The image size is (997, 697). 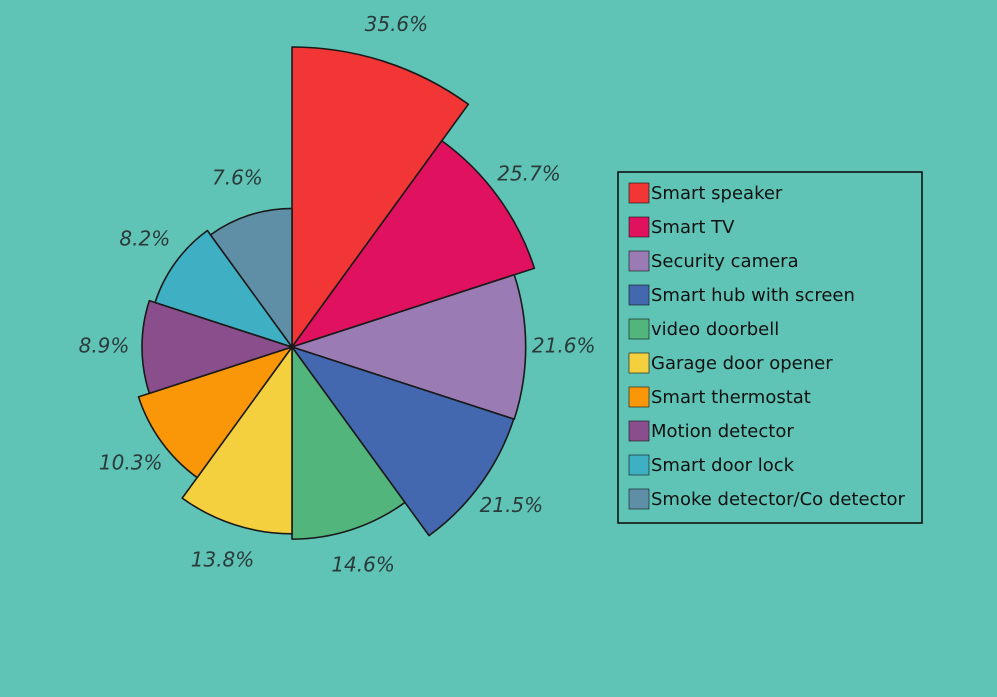 What do you see at coordinates (363, 564) in the screenshot?
I see `slice-value-label: 14.6%` at bounding box center [363, 564].